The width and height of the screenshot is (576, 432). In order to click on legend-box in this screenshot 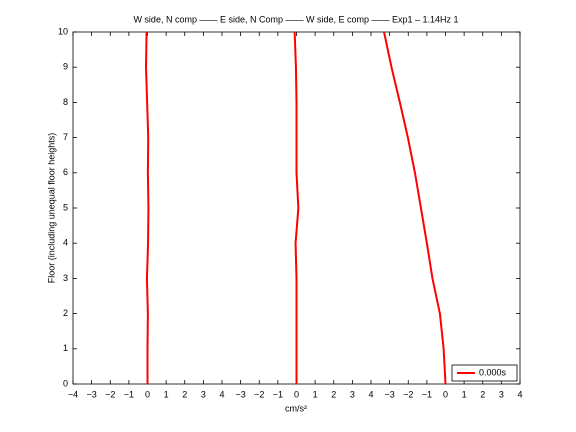, I will do `click(484, 373)`.